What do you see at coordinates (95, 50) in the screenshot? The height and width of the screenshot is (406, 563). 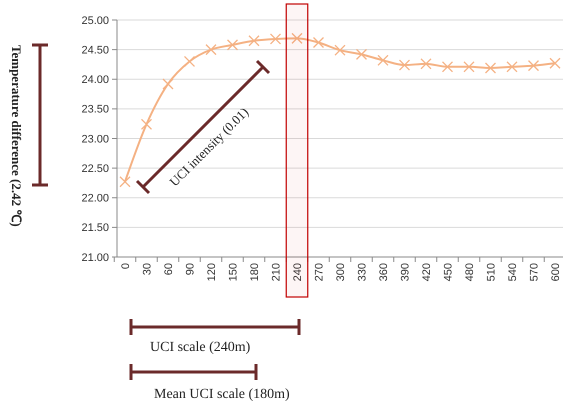 I see `y-tick-label: 24.50` at bounding box center [95, 50].